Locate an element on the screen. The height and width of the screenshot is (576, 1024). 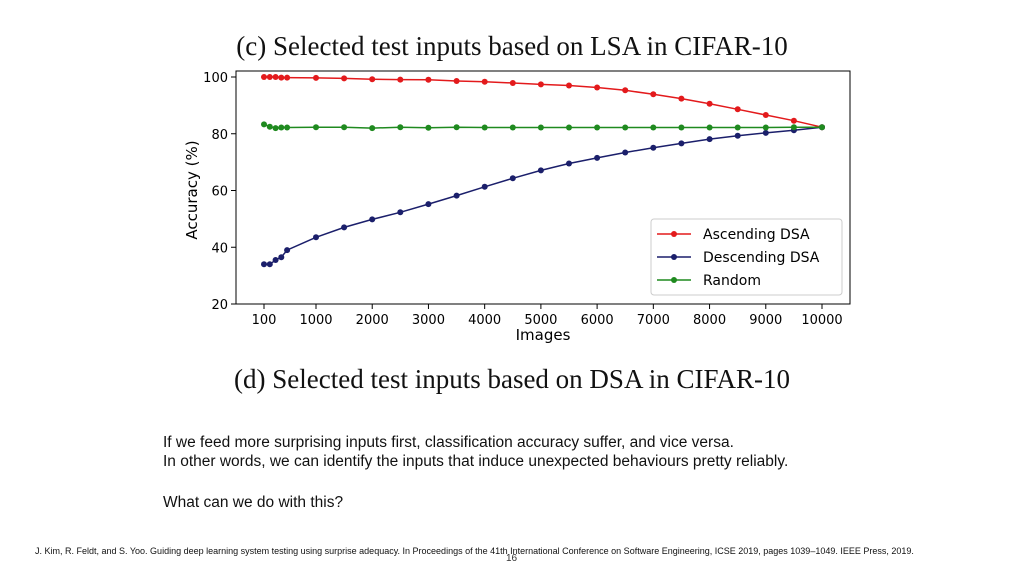
y-tick-label: 100 is located at coordinates (215, 78).